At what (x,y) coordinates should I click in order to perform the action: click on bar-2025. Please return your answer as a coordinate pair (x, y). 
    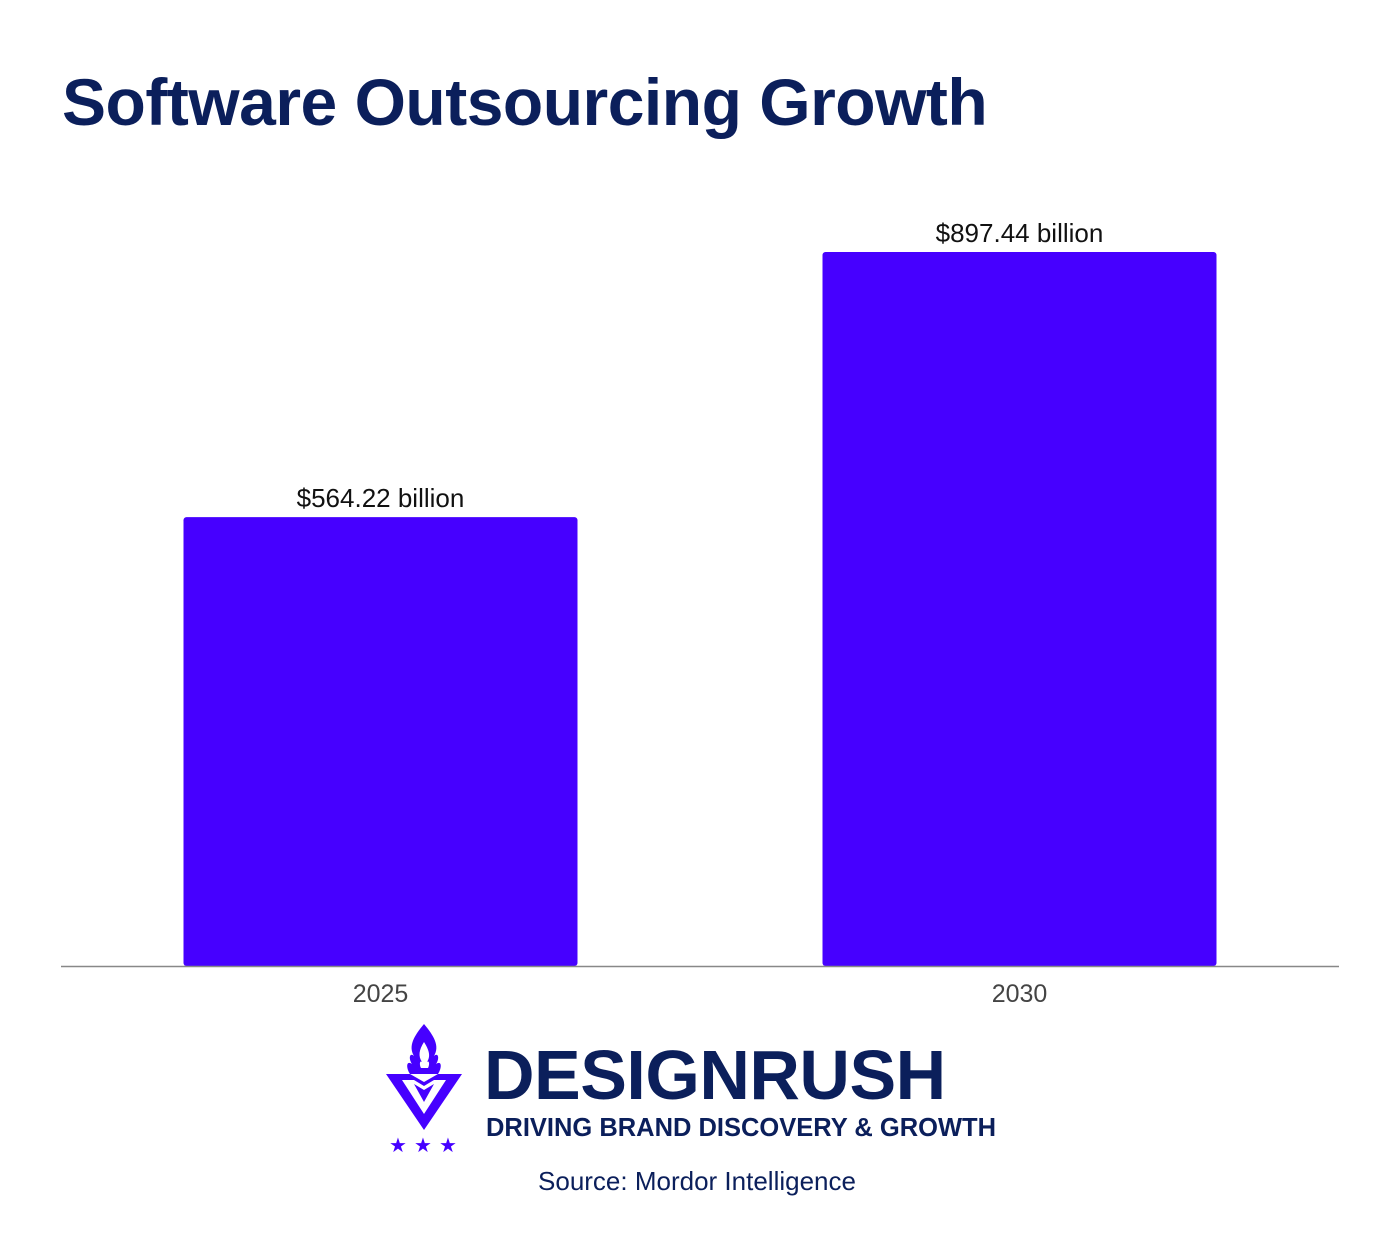
    Looking at the image, I should click on (380, 741).